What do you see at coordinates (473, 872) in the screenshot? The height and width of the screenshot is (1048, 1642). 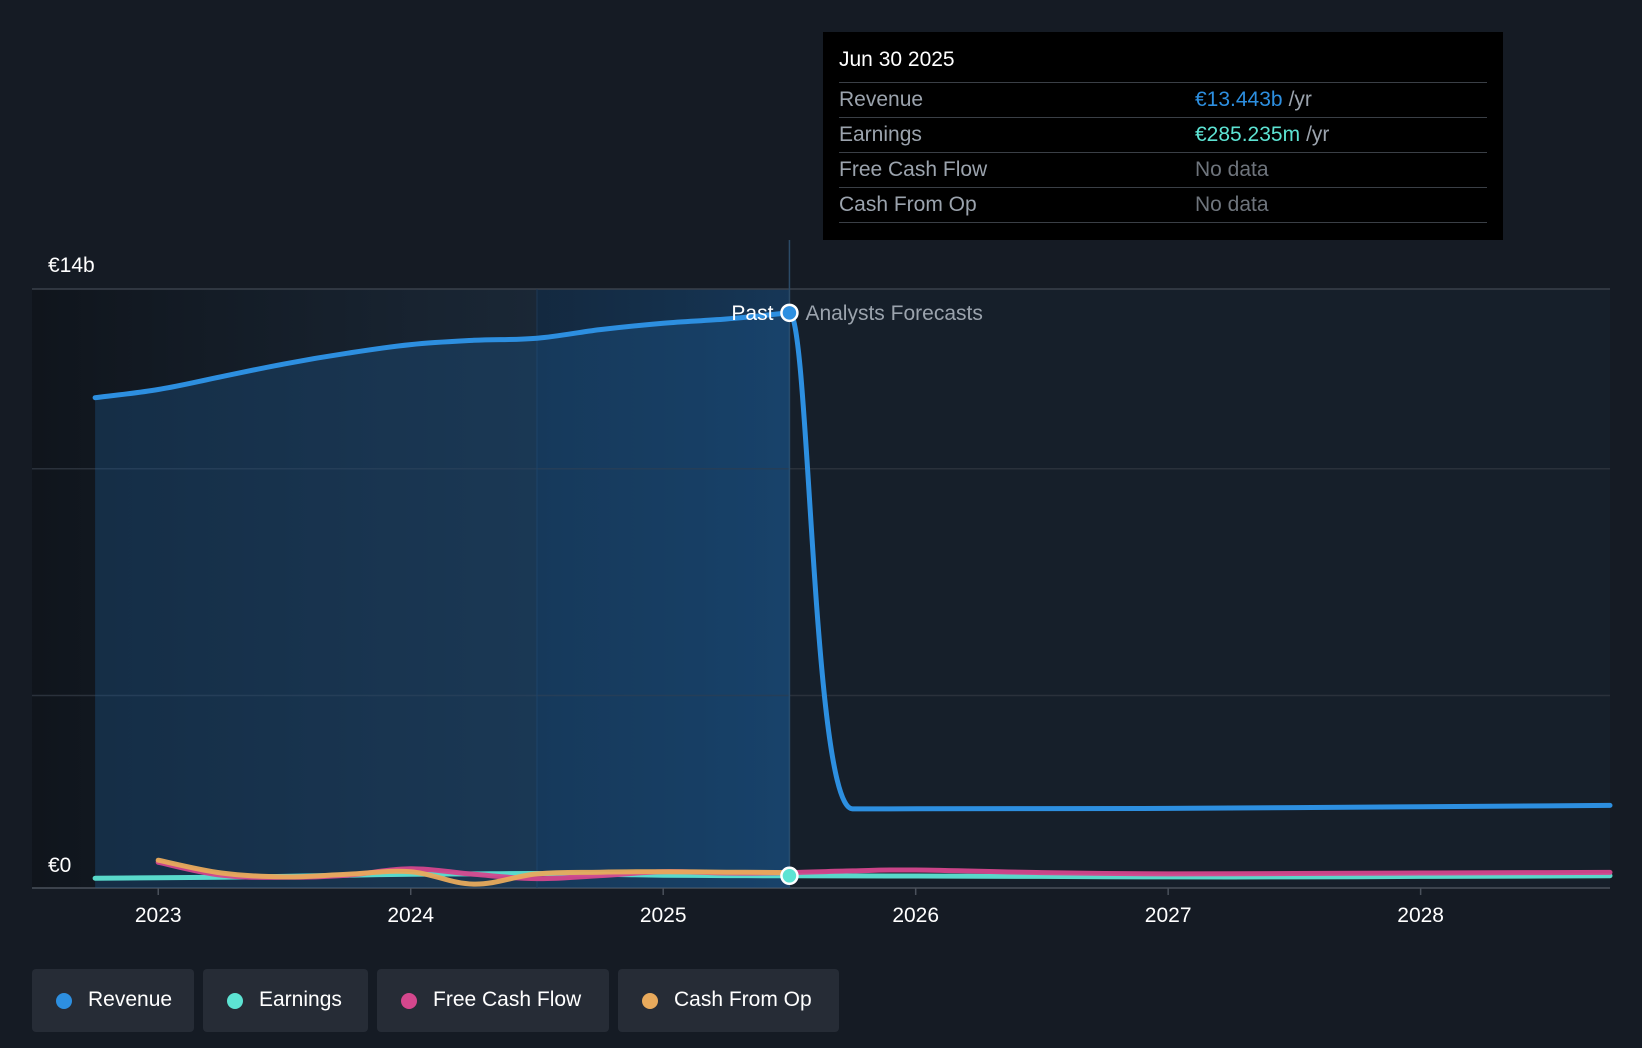 I see `series-line-cash-from-op` at bounding box center [473, 872].